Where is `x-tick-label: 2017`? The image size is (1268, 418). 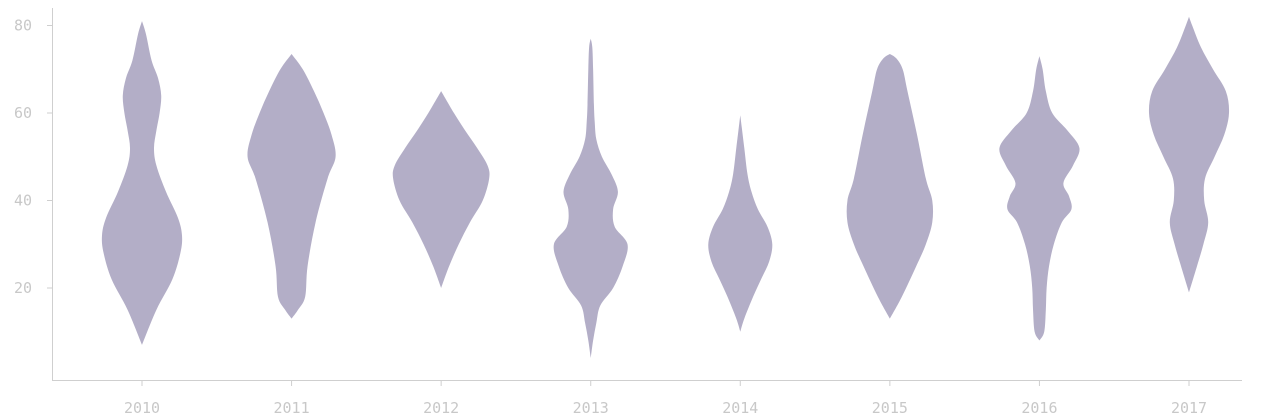
x-tick-label: 2017 is located at coordinates (1189, 408).